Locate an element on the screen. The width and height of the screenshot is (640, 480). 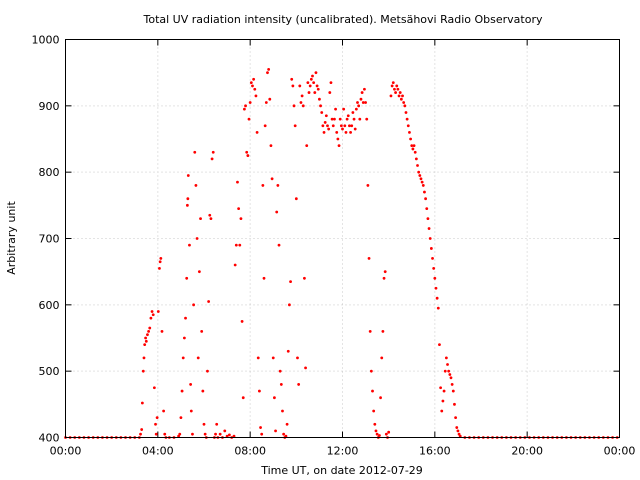
y-tick-label: 1000 is located at coordinates (46, 40).